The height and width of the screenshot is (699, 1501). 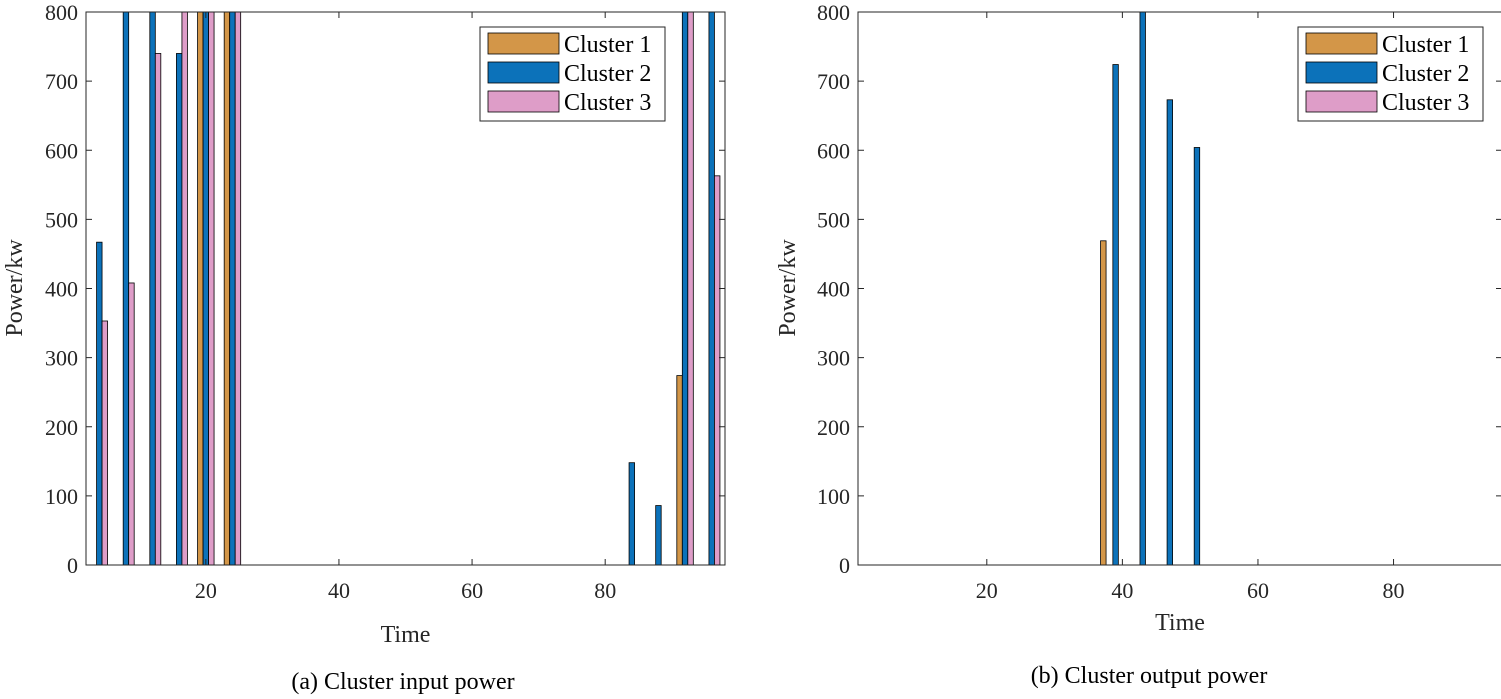 What do you see at coordinates (126, 288) in the screenshot?
I see `bar-cluster-2-t8` at bounding box center [126, 288].